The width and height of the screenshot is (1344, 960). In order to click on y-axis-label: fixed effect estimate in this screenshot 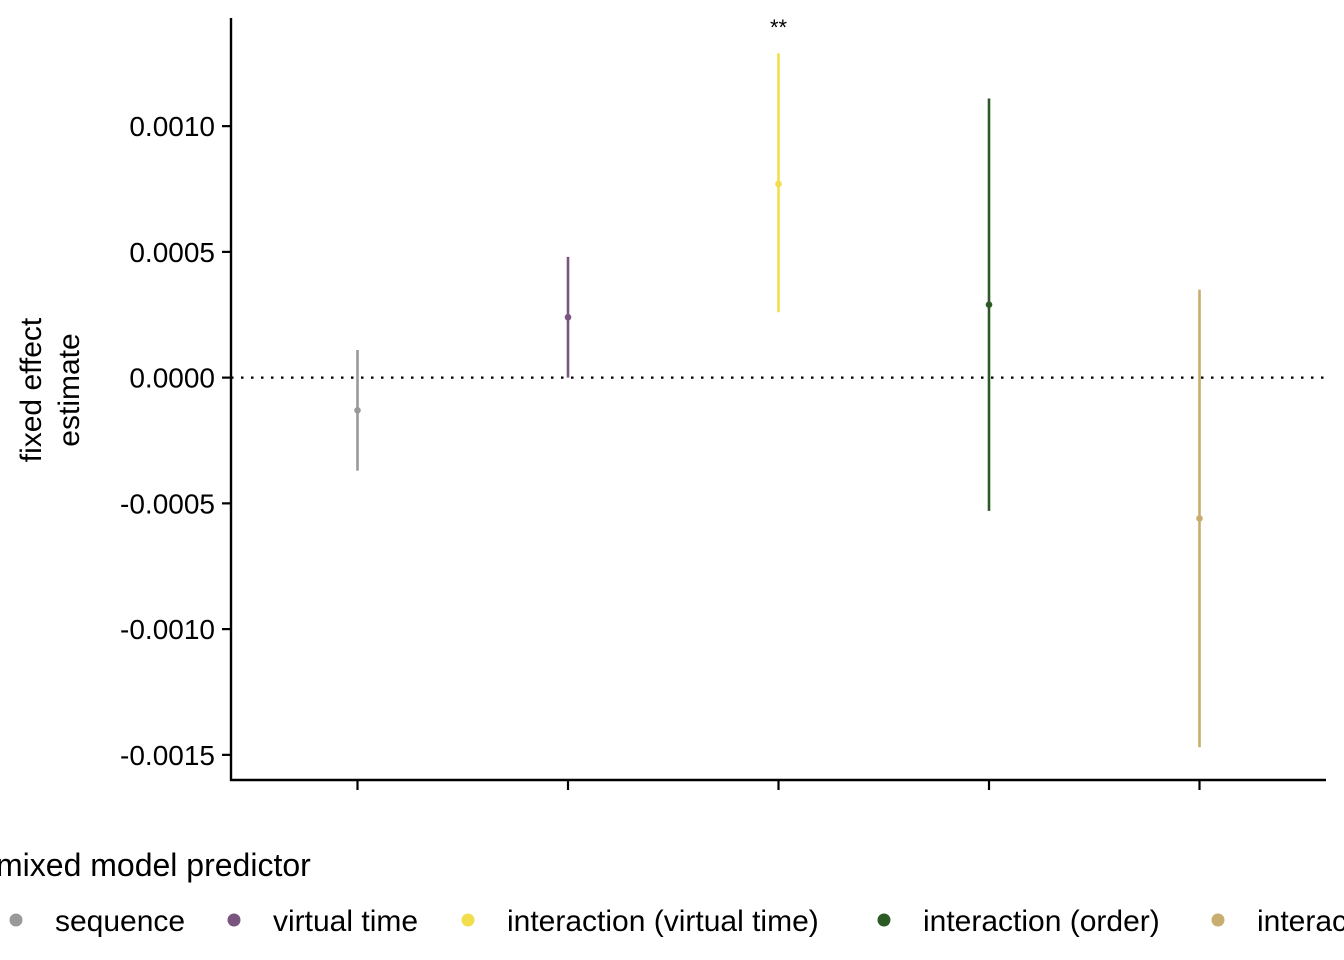, I will do `click(50, 389)`.